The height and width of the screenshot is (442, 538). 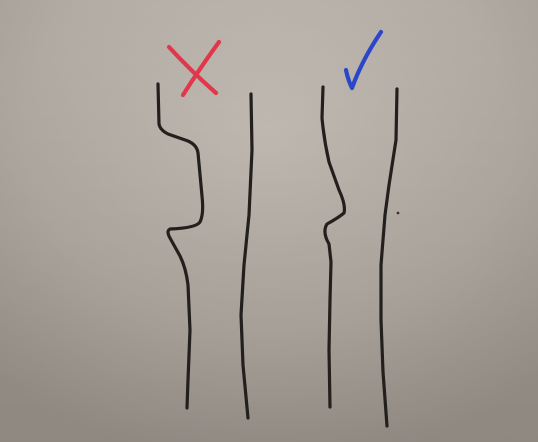 What do you see at coordinates (389, 257) in the screenshot?
I see `correct-shape-right-line` at bounding box center [389, 257].